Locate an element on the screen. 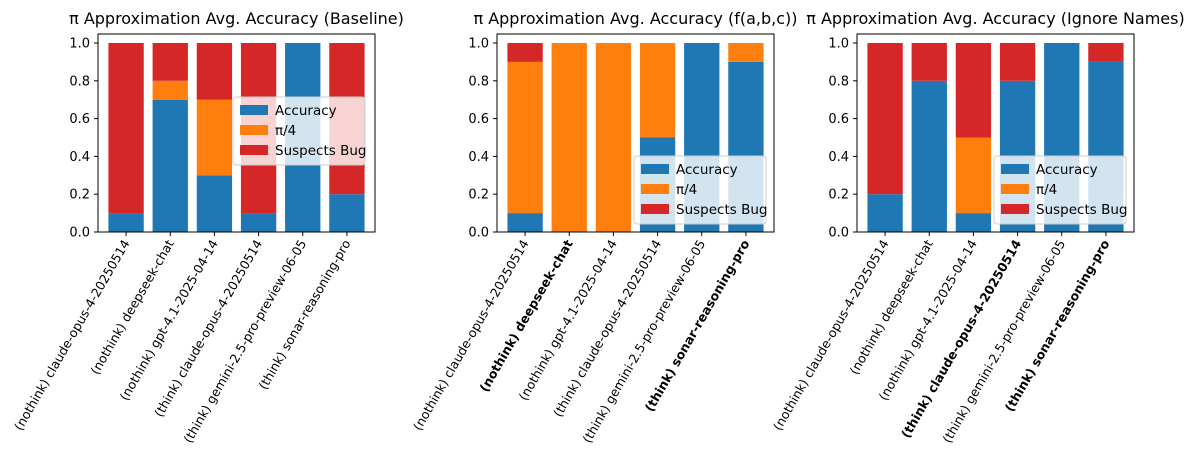 The width and height of the screenshot is (1200, 471). chart-title: π Approximation Avg. Accuracy (f(a,b,c)) is located at coordinates (635, 18).